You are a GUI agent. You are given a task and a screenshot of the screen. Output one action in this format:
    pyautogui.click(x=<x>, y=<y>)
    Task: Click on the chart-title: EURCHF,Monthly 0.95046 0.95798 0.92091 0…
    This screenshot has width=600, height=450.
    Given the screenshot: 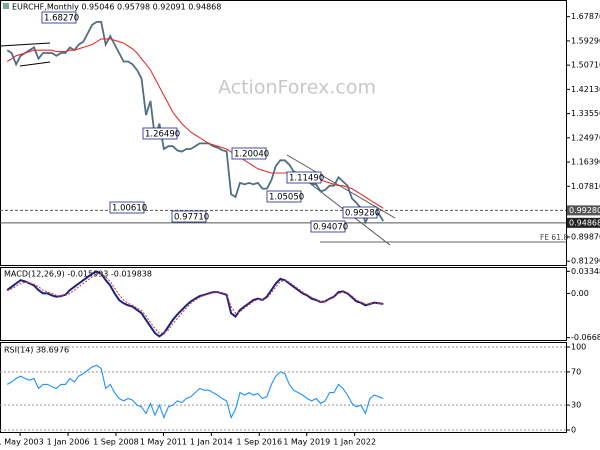 What is the action you would take?
    pyautogui.click(x=116, y=7)
    